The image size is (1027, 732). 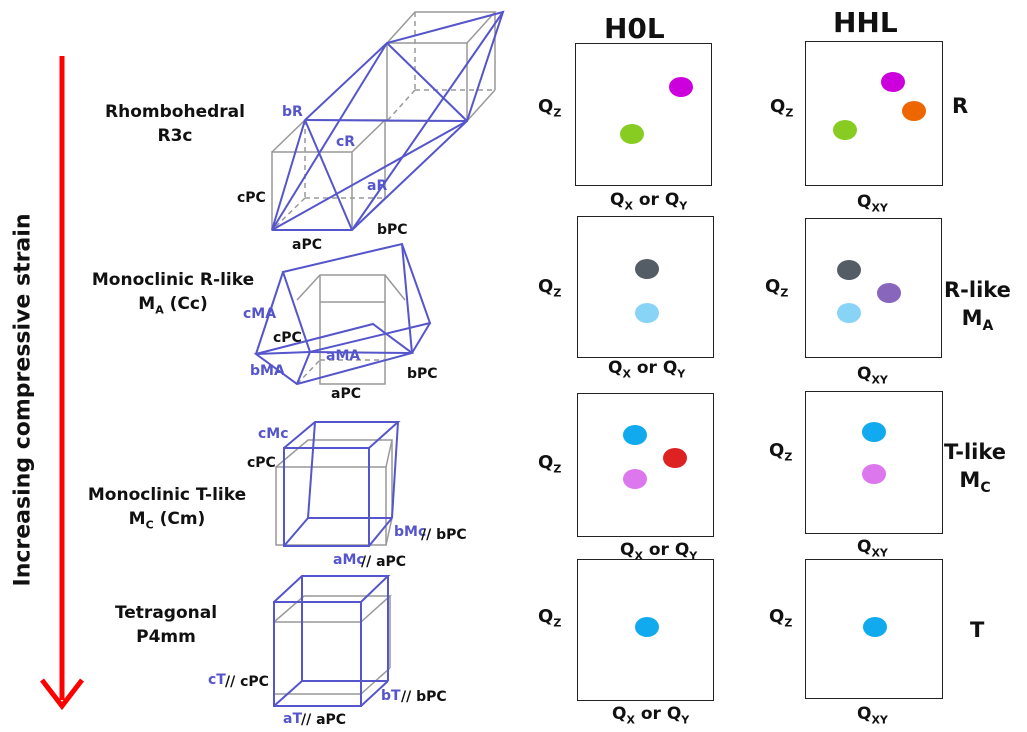 What do you see at coordinates (251, 198) in the screenshot?
I see `label-cPC: cPC` at bounding box center [251, 198].